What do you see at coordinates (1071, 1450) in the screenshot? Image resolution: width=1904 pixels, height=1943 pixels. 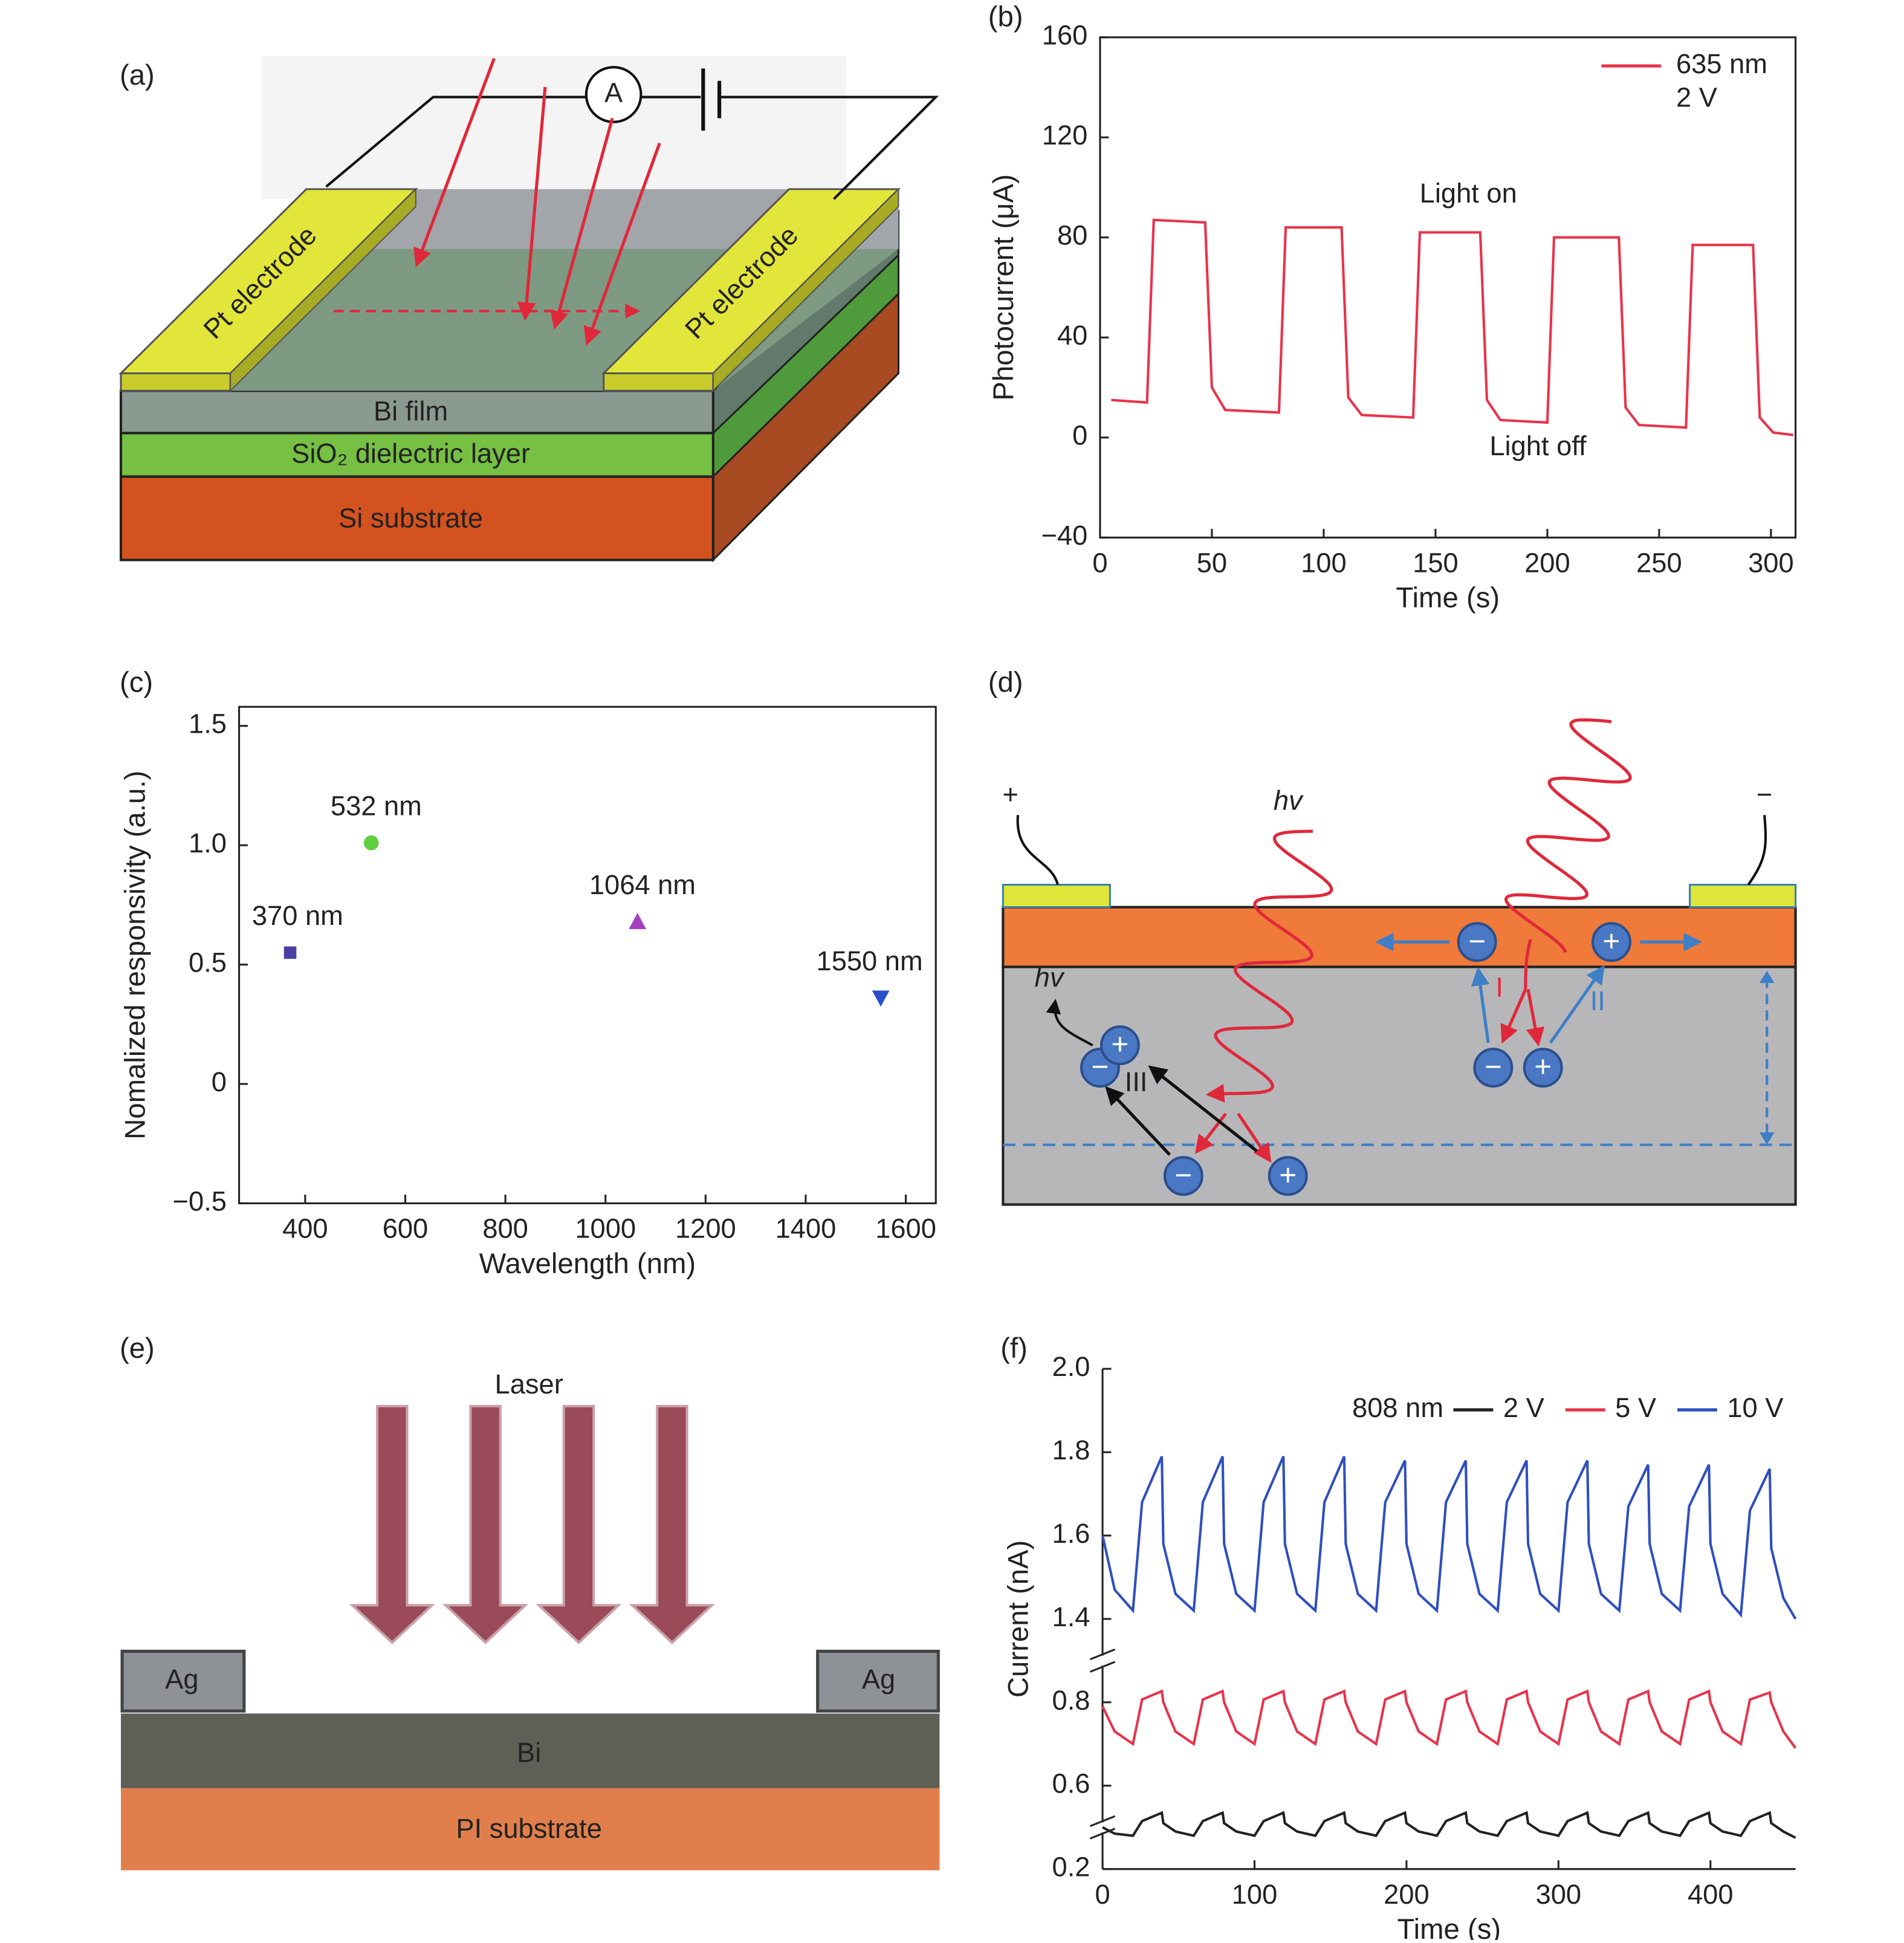 I see `y-tick-label: 1.8` at bounding box center [1071, 1450].